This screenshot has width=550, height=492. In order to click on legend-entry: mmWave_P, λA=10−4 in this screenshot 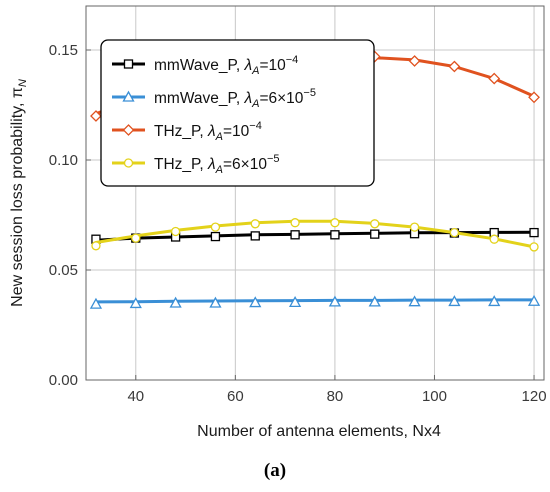, I will do `click(205, 65)`.